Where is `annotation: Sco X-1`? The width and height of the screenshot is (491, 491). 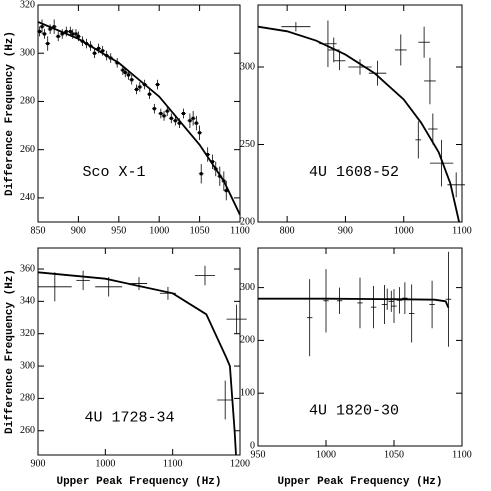
annotation: Sco X-1 is located at coordinates (113, 172).